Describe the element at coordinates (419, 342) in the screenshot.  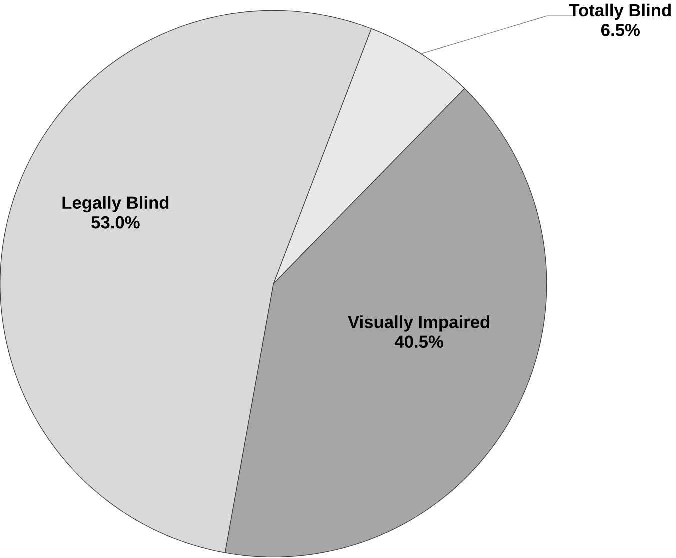
I see `data-label: 40.5%` at that location.